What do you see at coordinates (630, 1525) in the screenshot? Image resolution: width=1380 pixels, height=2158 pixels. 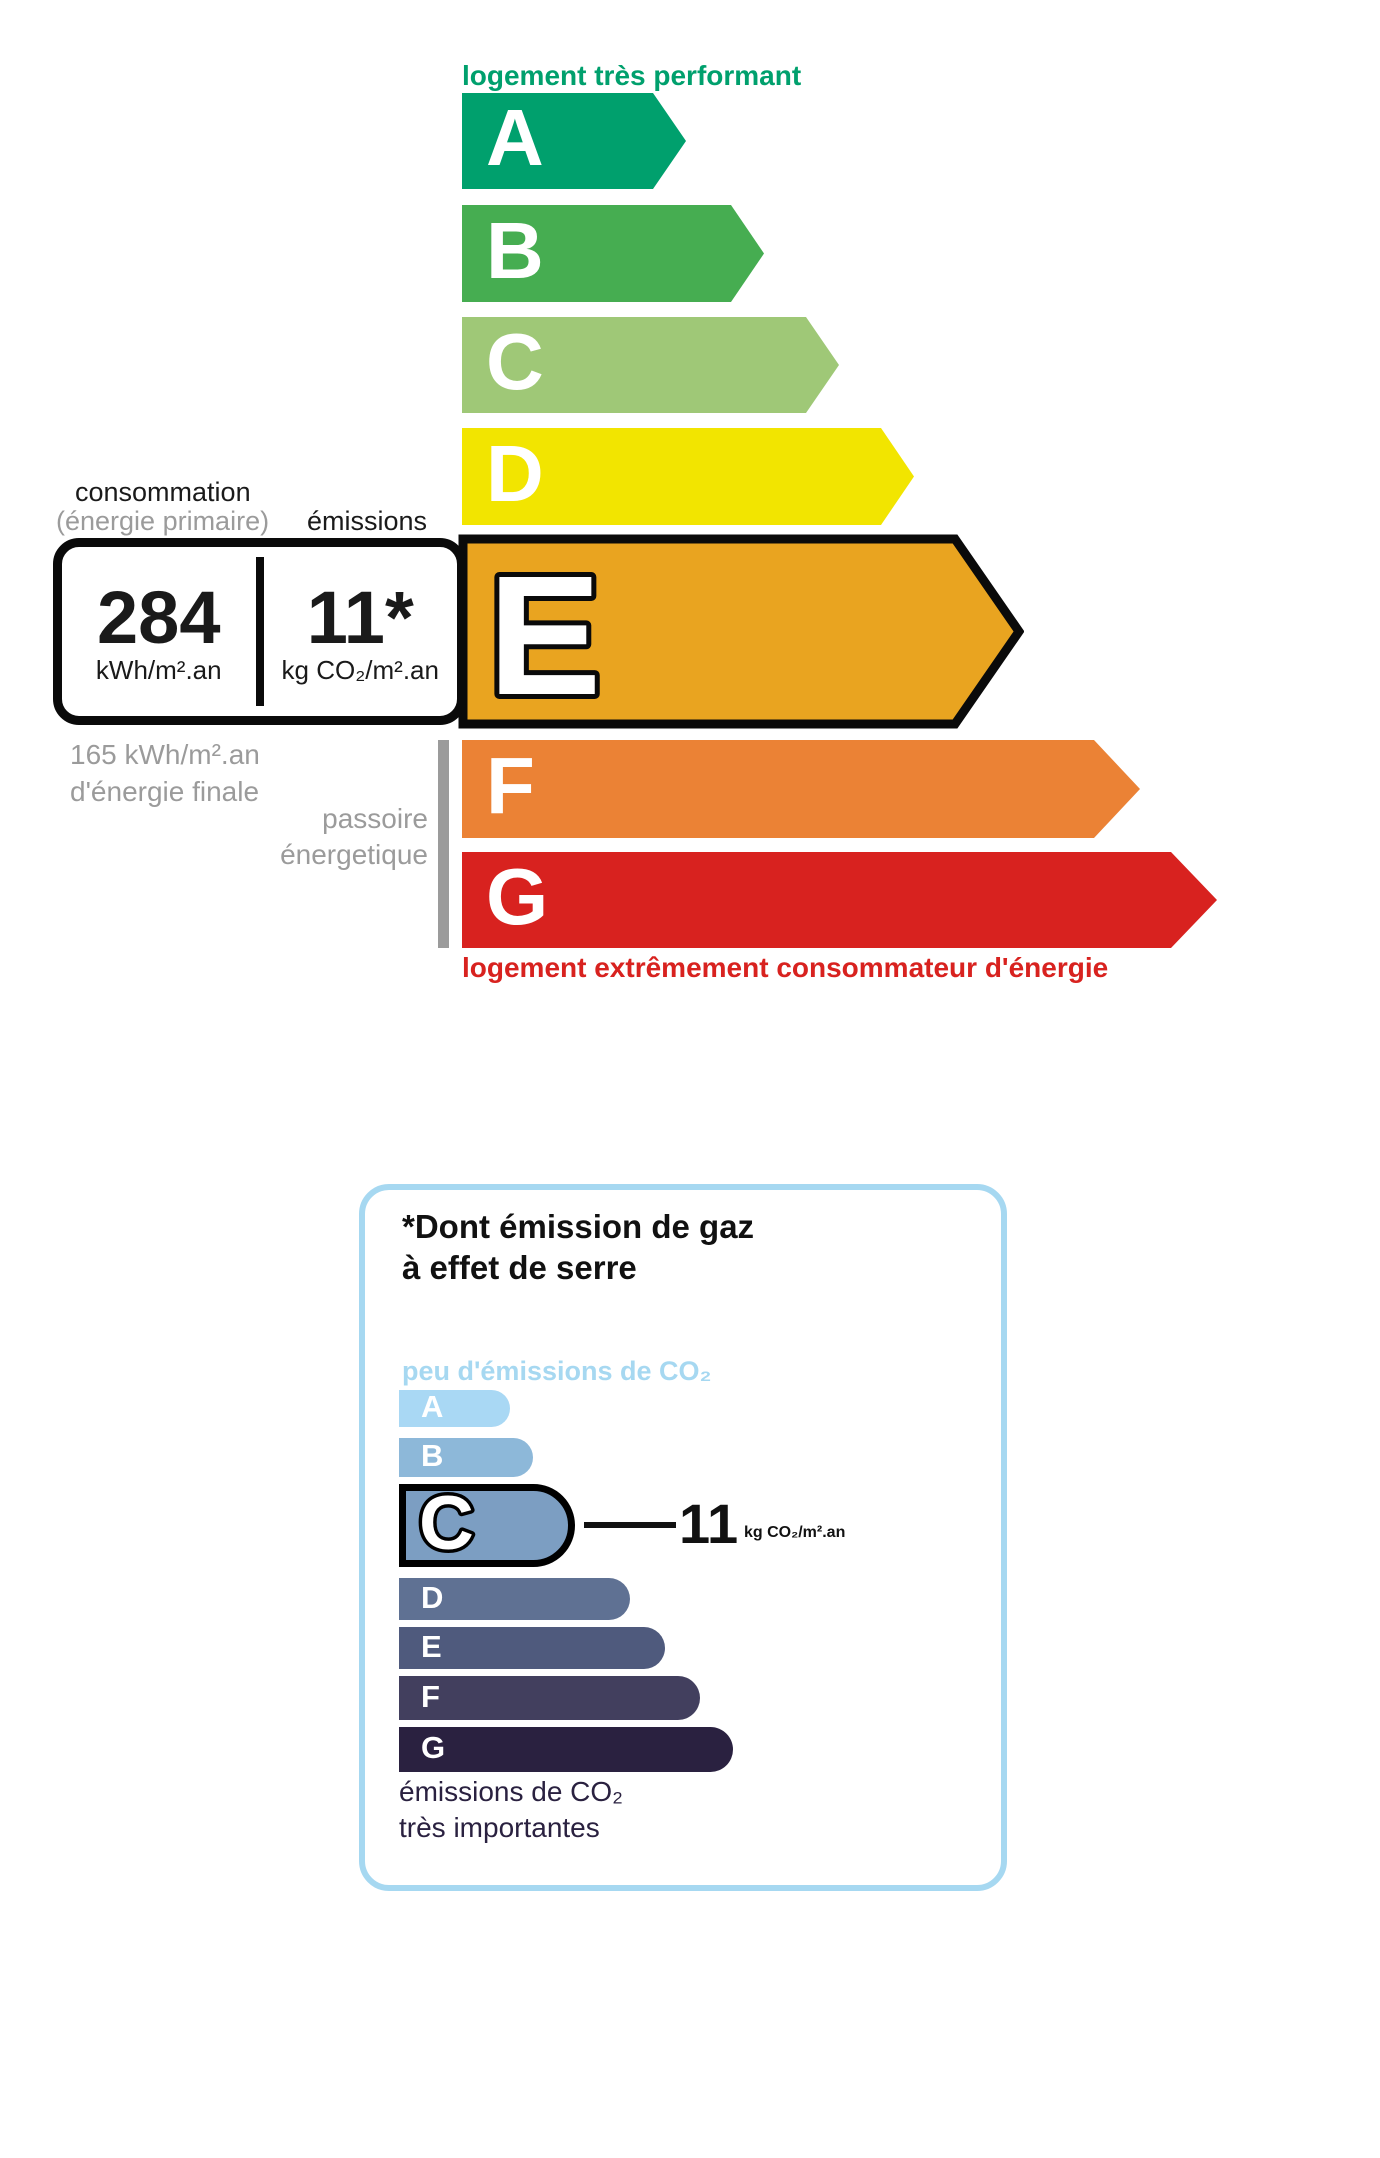 I see `co2-value-connector-line` at bounding box center [630, 1525].